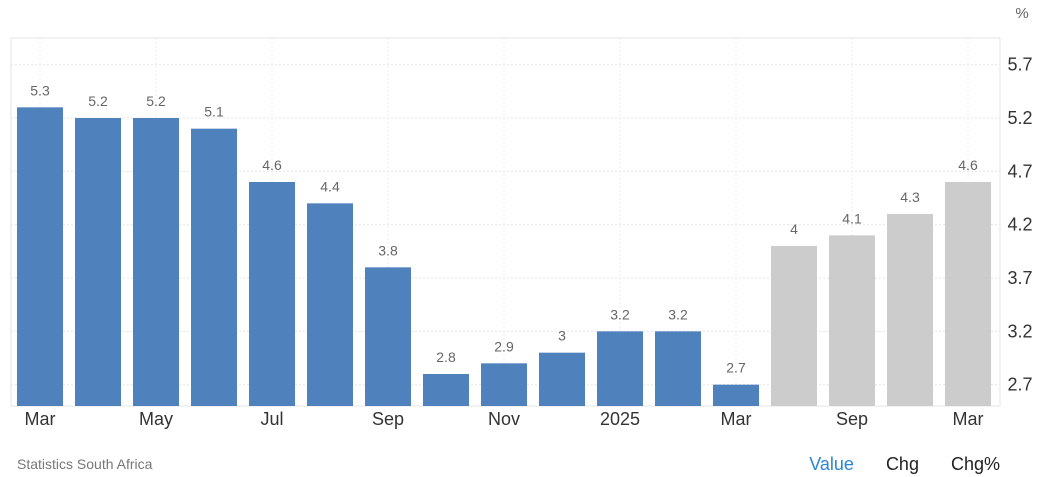 This screenshot has width=1044, height=477. I want to click on data-label: 4.3, so click(910, 197).